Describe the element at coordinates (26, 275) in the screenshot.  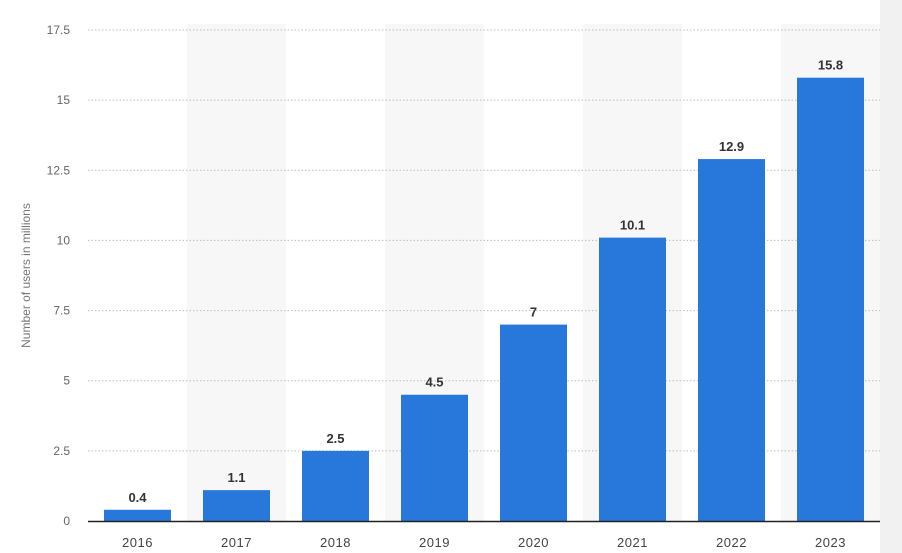
I see `y-axis-label: Number of users in millions` at that location.